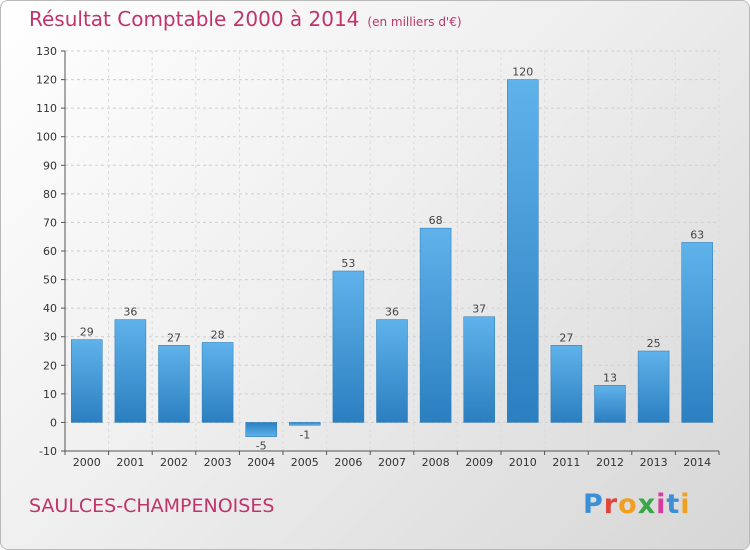  Describe the element at coordinates (174, 337) in the screenshot. I see `value-label-2002: 27` at that location.